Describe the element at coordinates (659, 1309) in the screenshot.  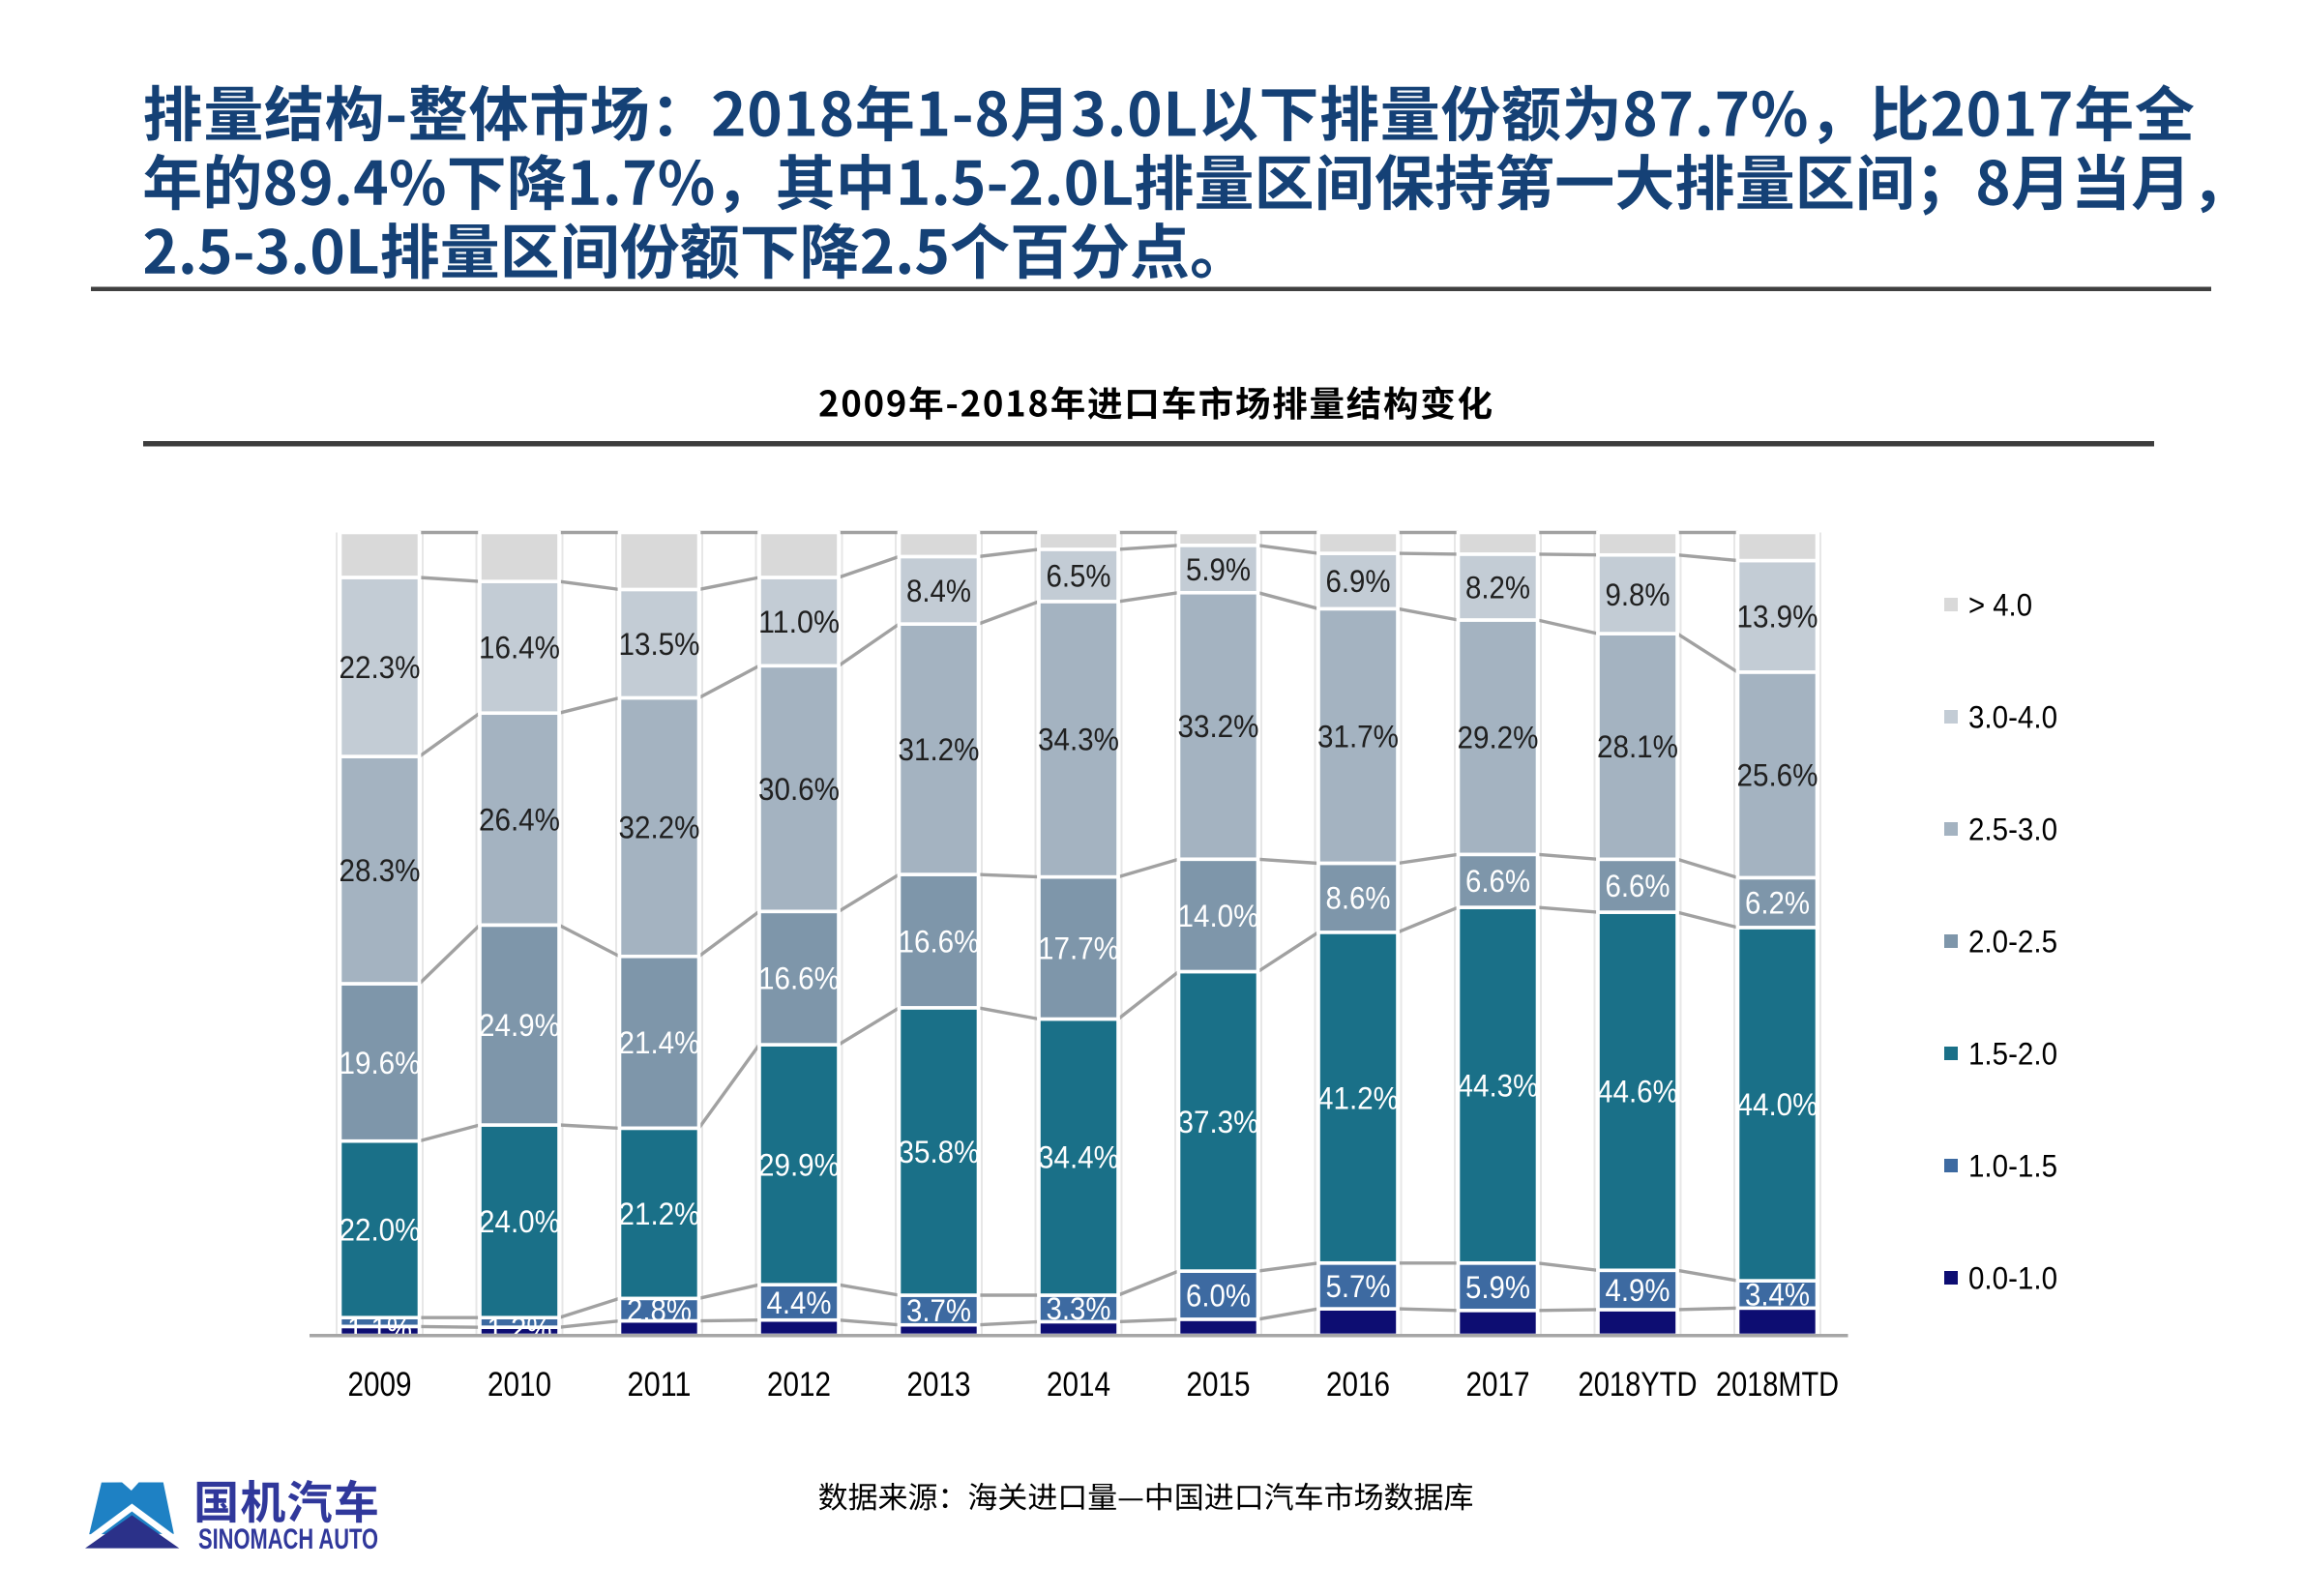
I see `svg-text: 2.8%` at that location.